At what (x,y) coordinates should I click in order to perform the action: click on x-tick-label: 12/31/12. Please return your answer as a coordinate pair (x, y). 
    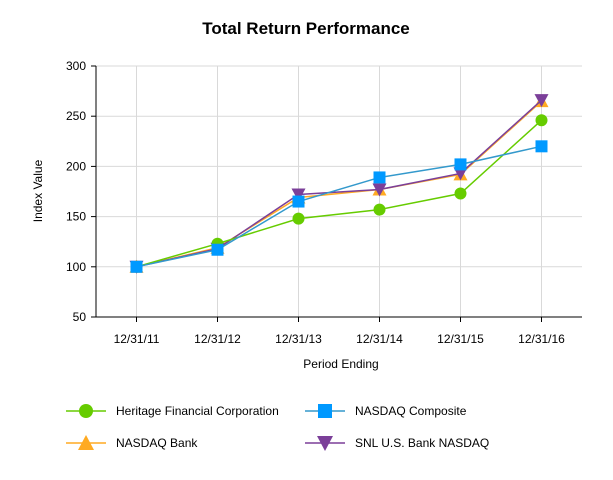
    Looking at the image, I should click on (217, 339).